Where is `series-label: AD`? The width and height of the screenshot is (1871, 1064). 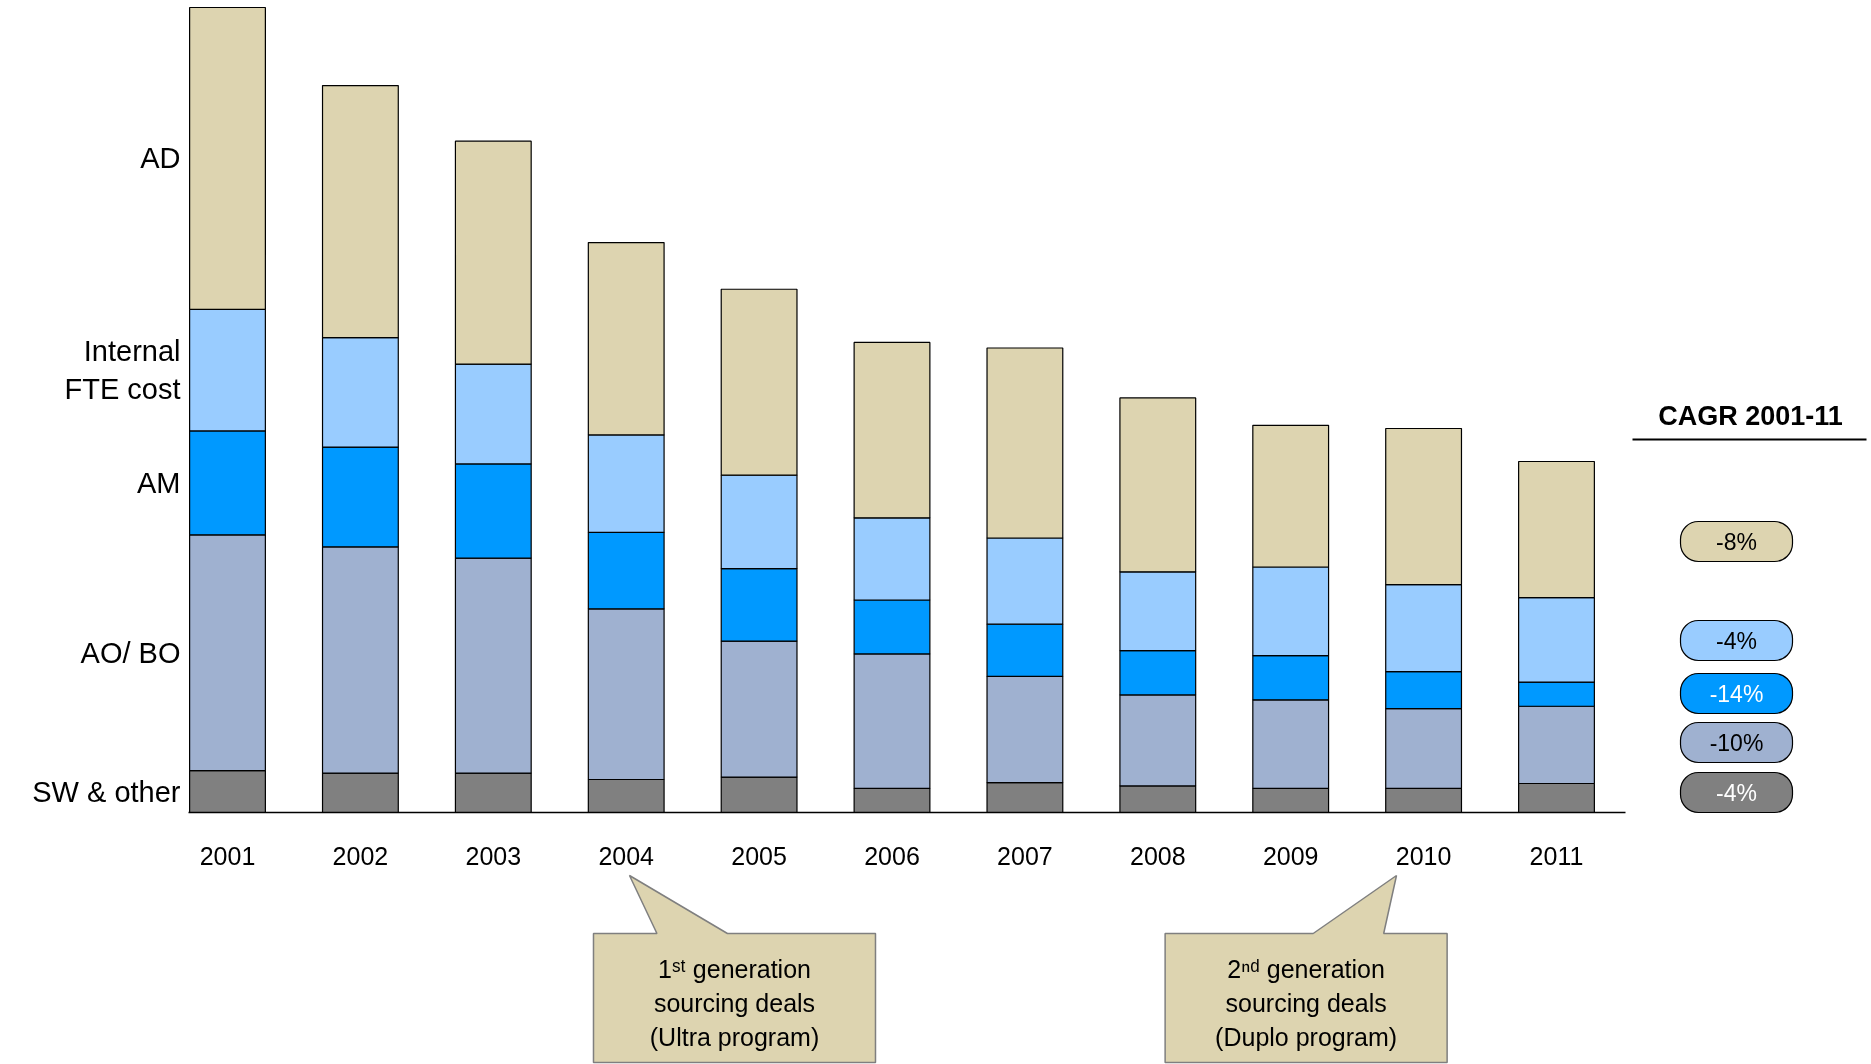 series-label: AD is located at coordinates (160, 158).